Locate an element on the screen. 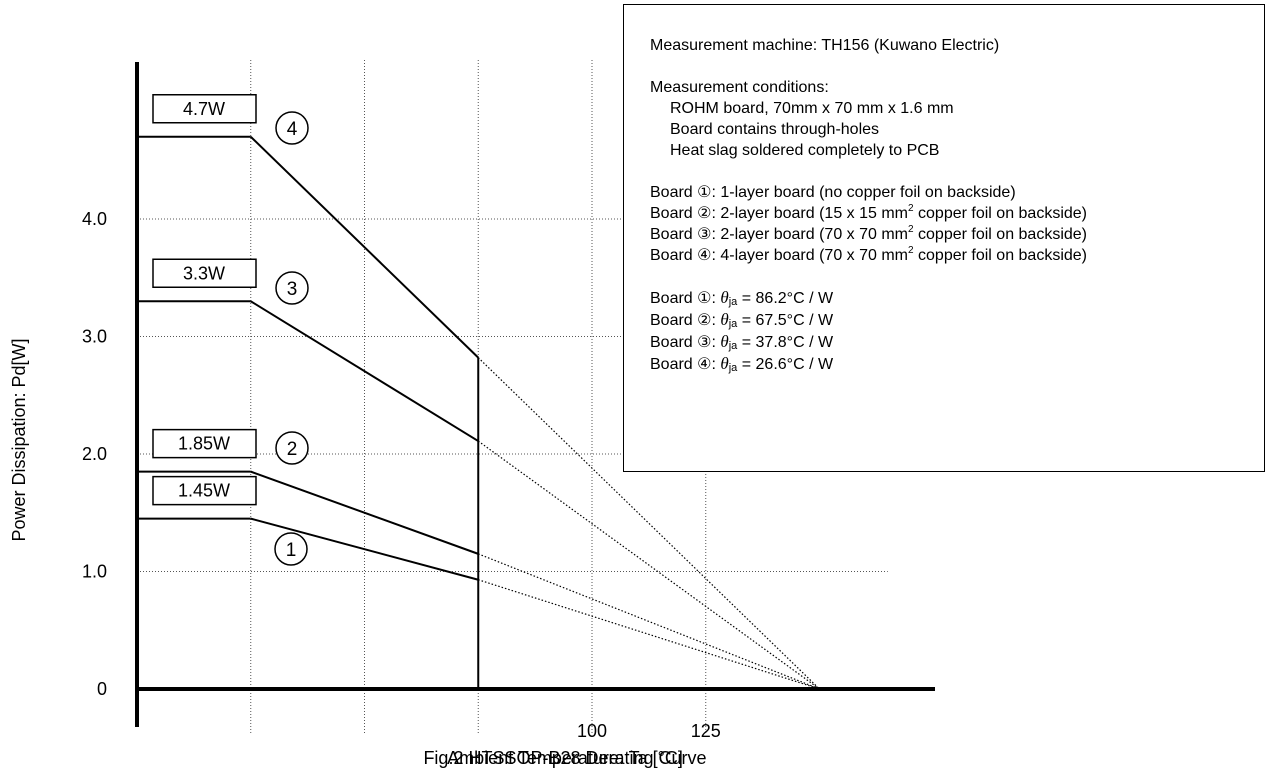 This screenshot has width=1267, height=771. theta-line: Board ④: θja = 26.6°C / W is located at coordinates (742, 364).